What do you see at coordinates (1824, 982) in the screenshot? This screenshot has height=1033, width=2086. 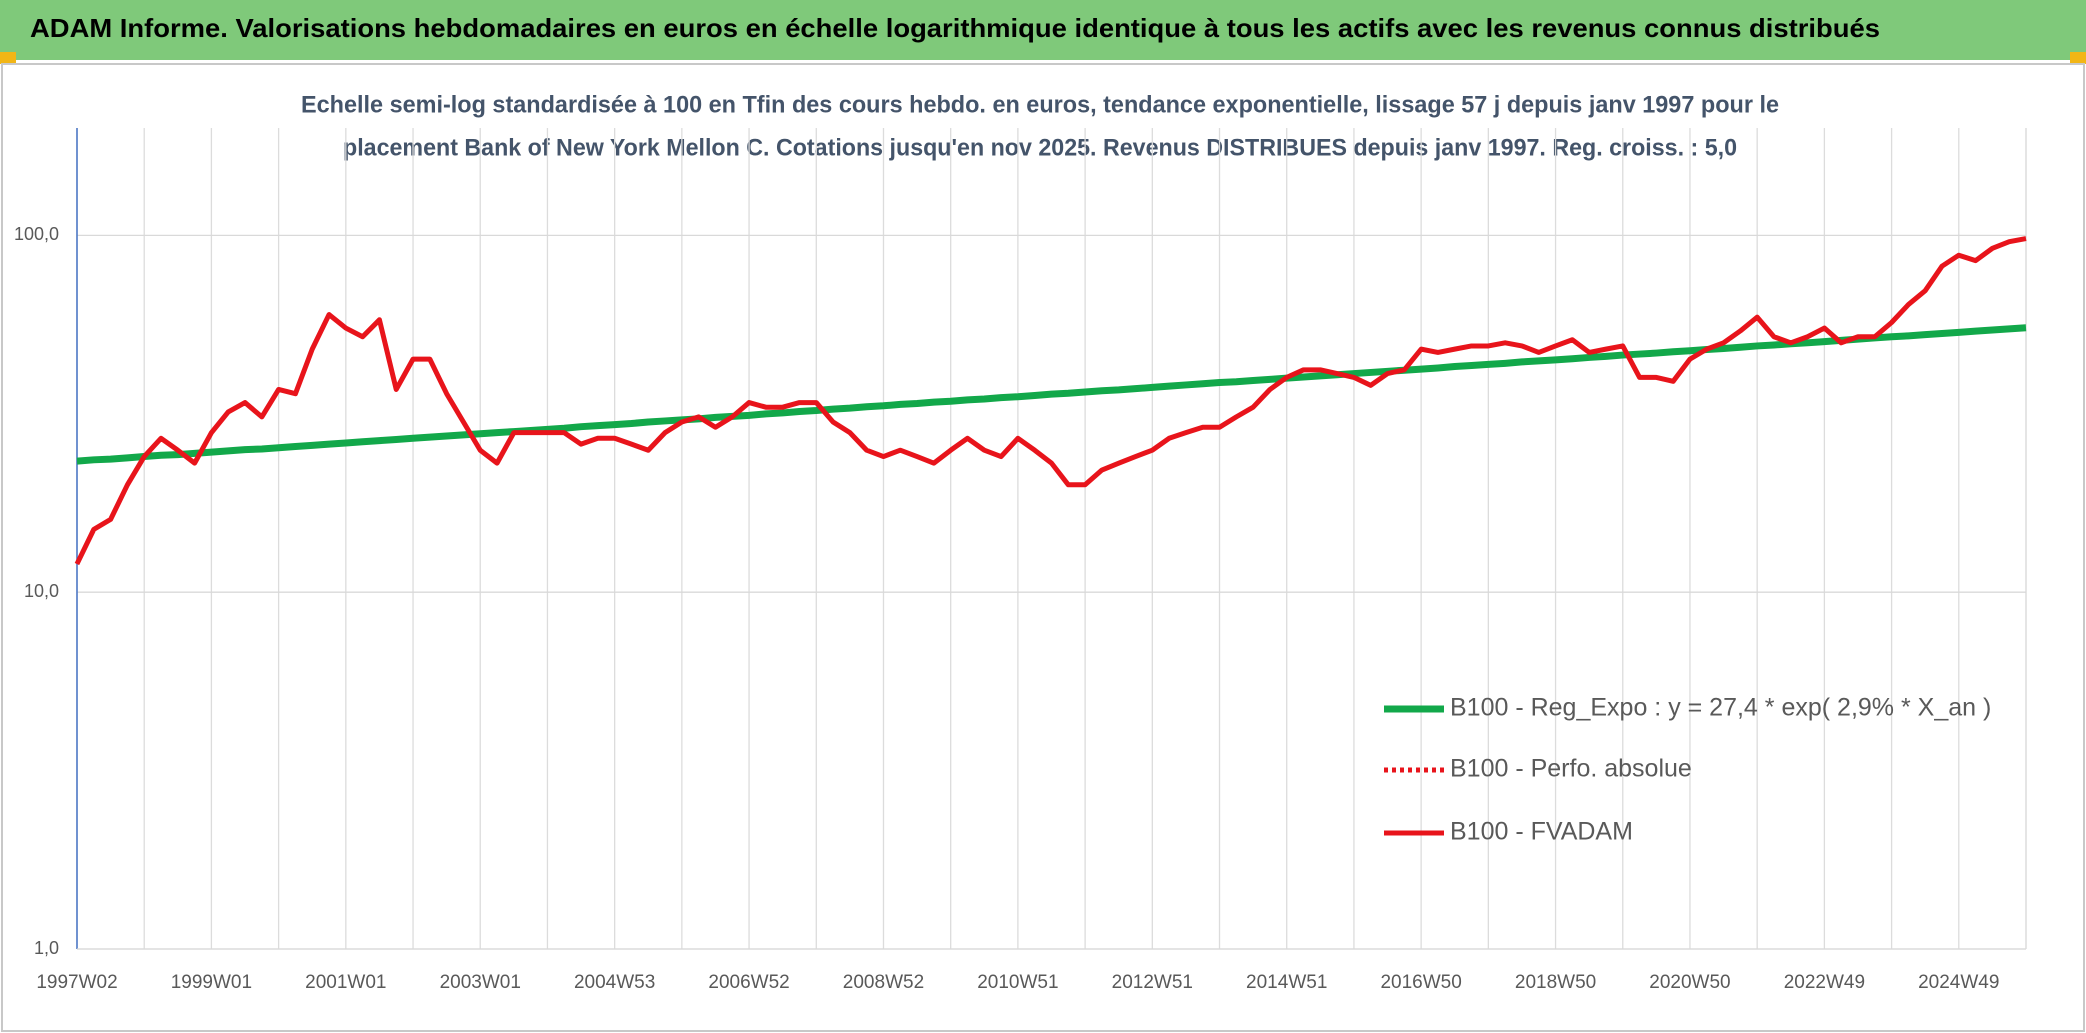 I see `x-tick-label: 2022W49` at bounding box center [1824, 982].